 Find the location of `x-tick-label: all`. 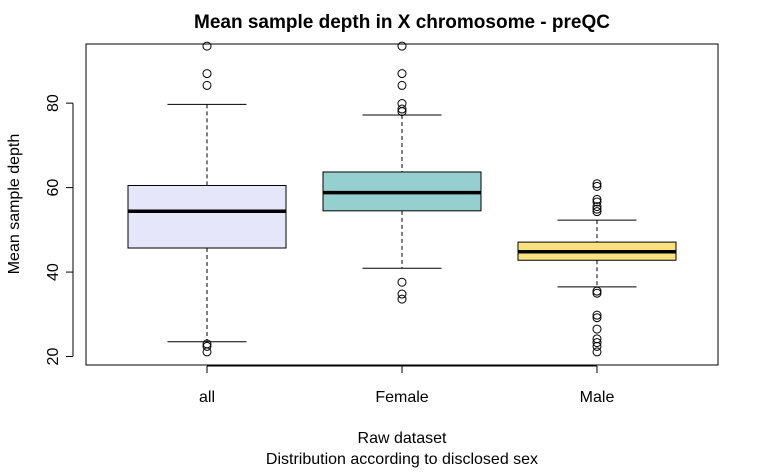

x-tick-label: all is located at coordinates (207, 397).